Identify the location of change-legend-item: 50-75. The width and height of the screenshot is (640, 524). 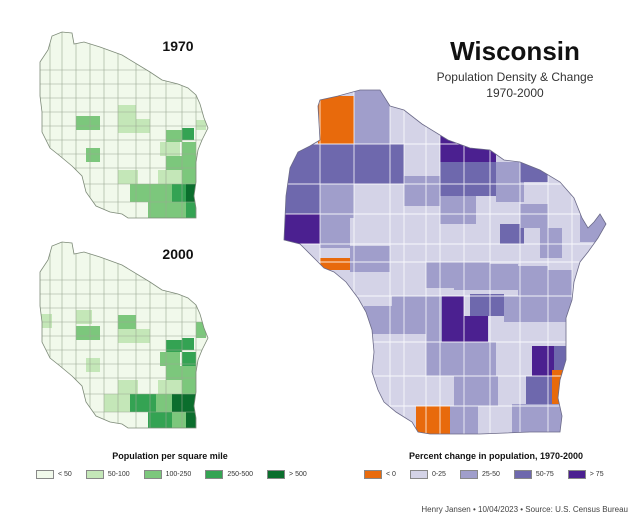
(533, 474).